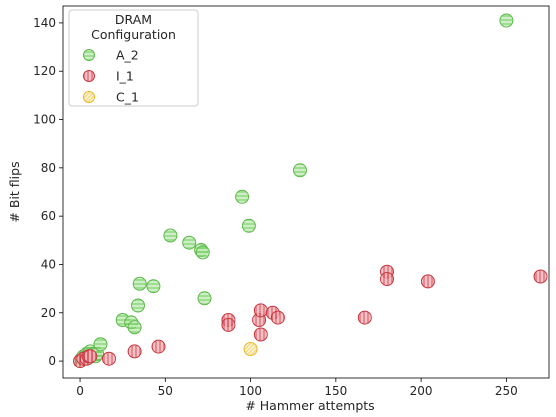 The width and height of the screenshot is (556, 417). I want to click on x-tick-label: 0, so click(80, 391).